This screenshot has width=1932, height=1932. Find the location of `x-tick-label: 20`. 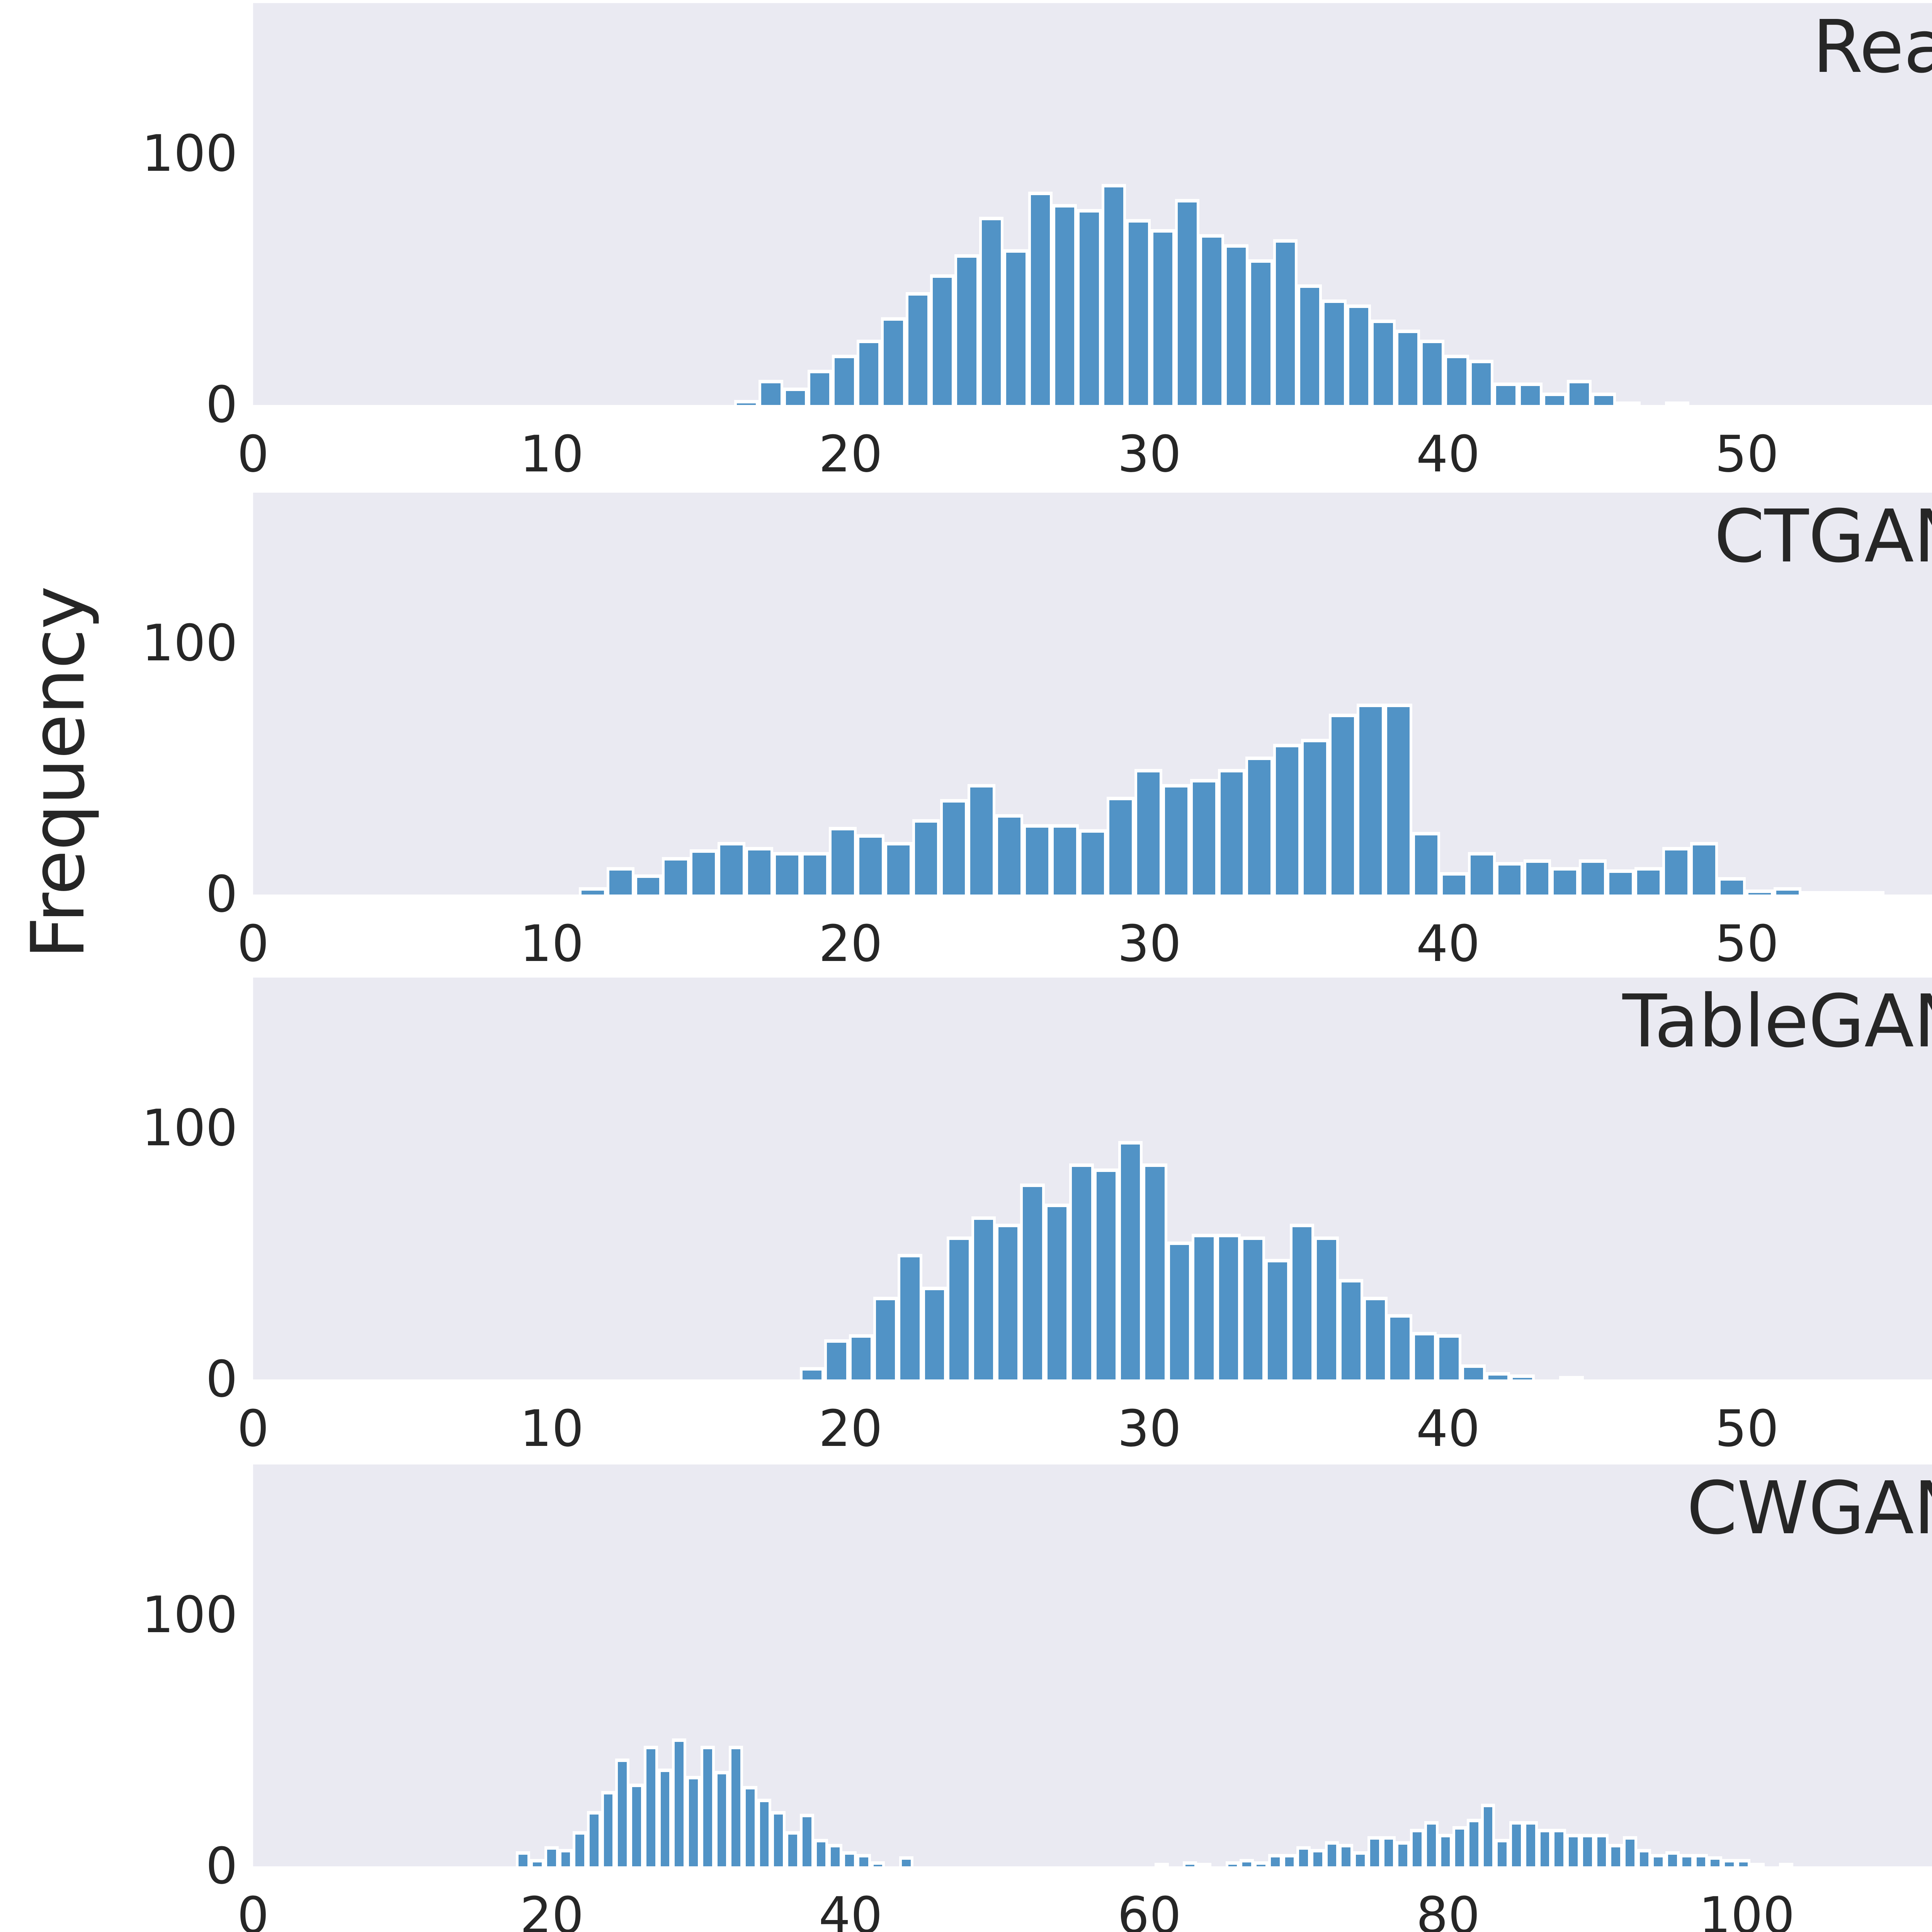

x-tick-label: 20 is located at coordinates (850, 454).